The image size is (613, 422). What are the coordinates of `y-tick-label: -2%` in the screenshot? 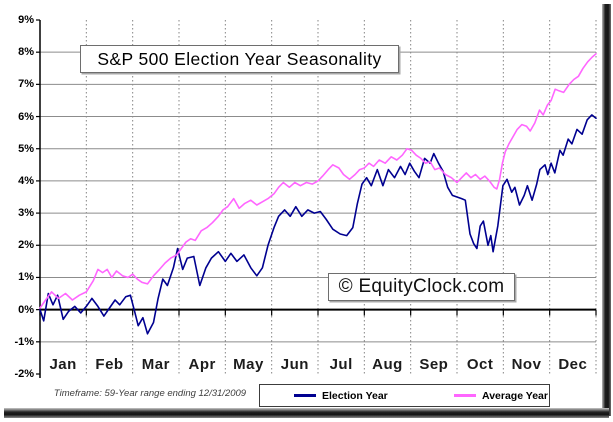 It's located at (24, 374).